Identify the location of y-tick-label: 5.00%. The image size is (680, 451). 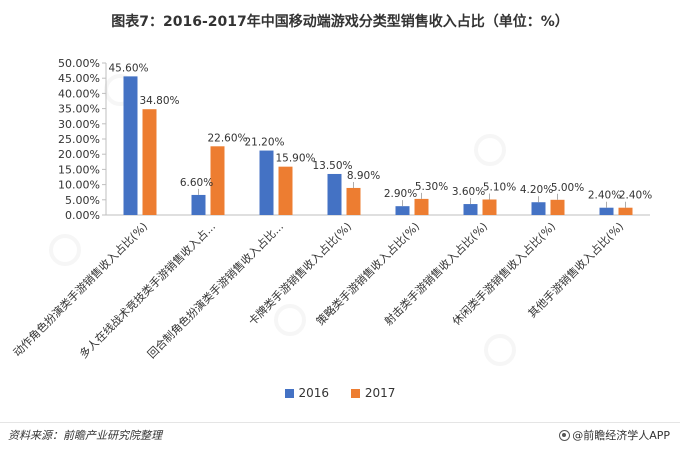
(82, 200).